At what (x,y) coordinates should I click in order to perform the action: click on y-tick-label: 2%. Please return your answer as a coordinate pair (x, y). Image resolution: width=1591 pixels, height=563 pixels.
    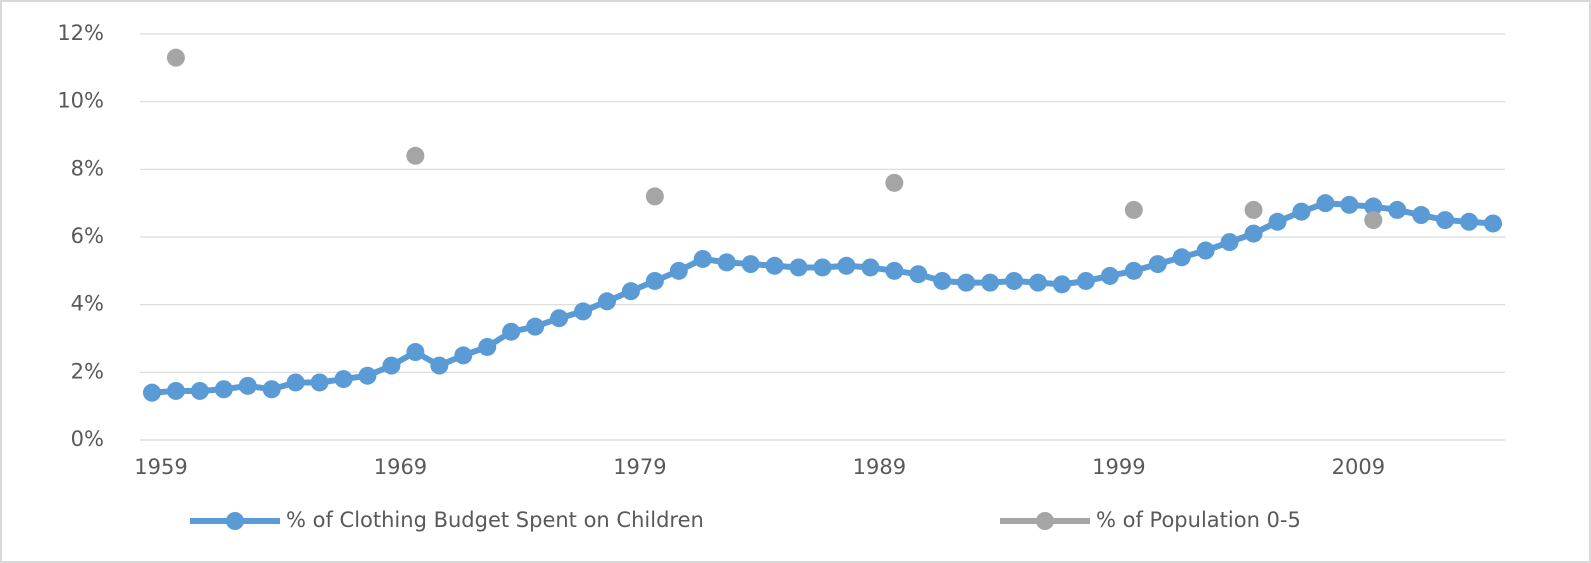
    Looking at the image, I should click on (87, 371).